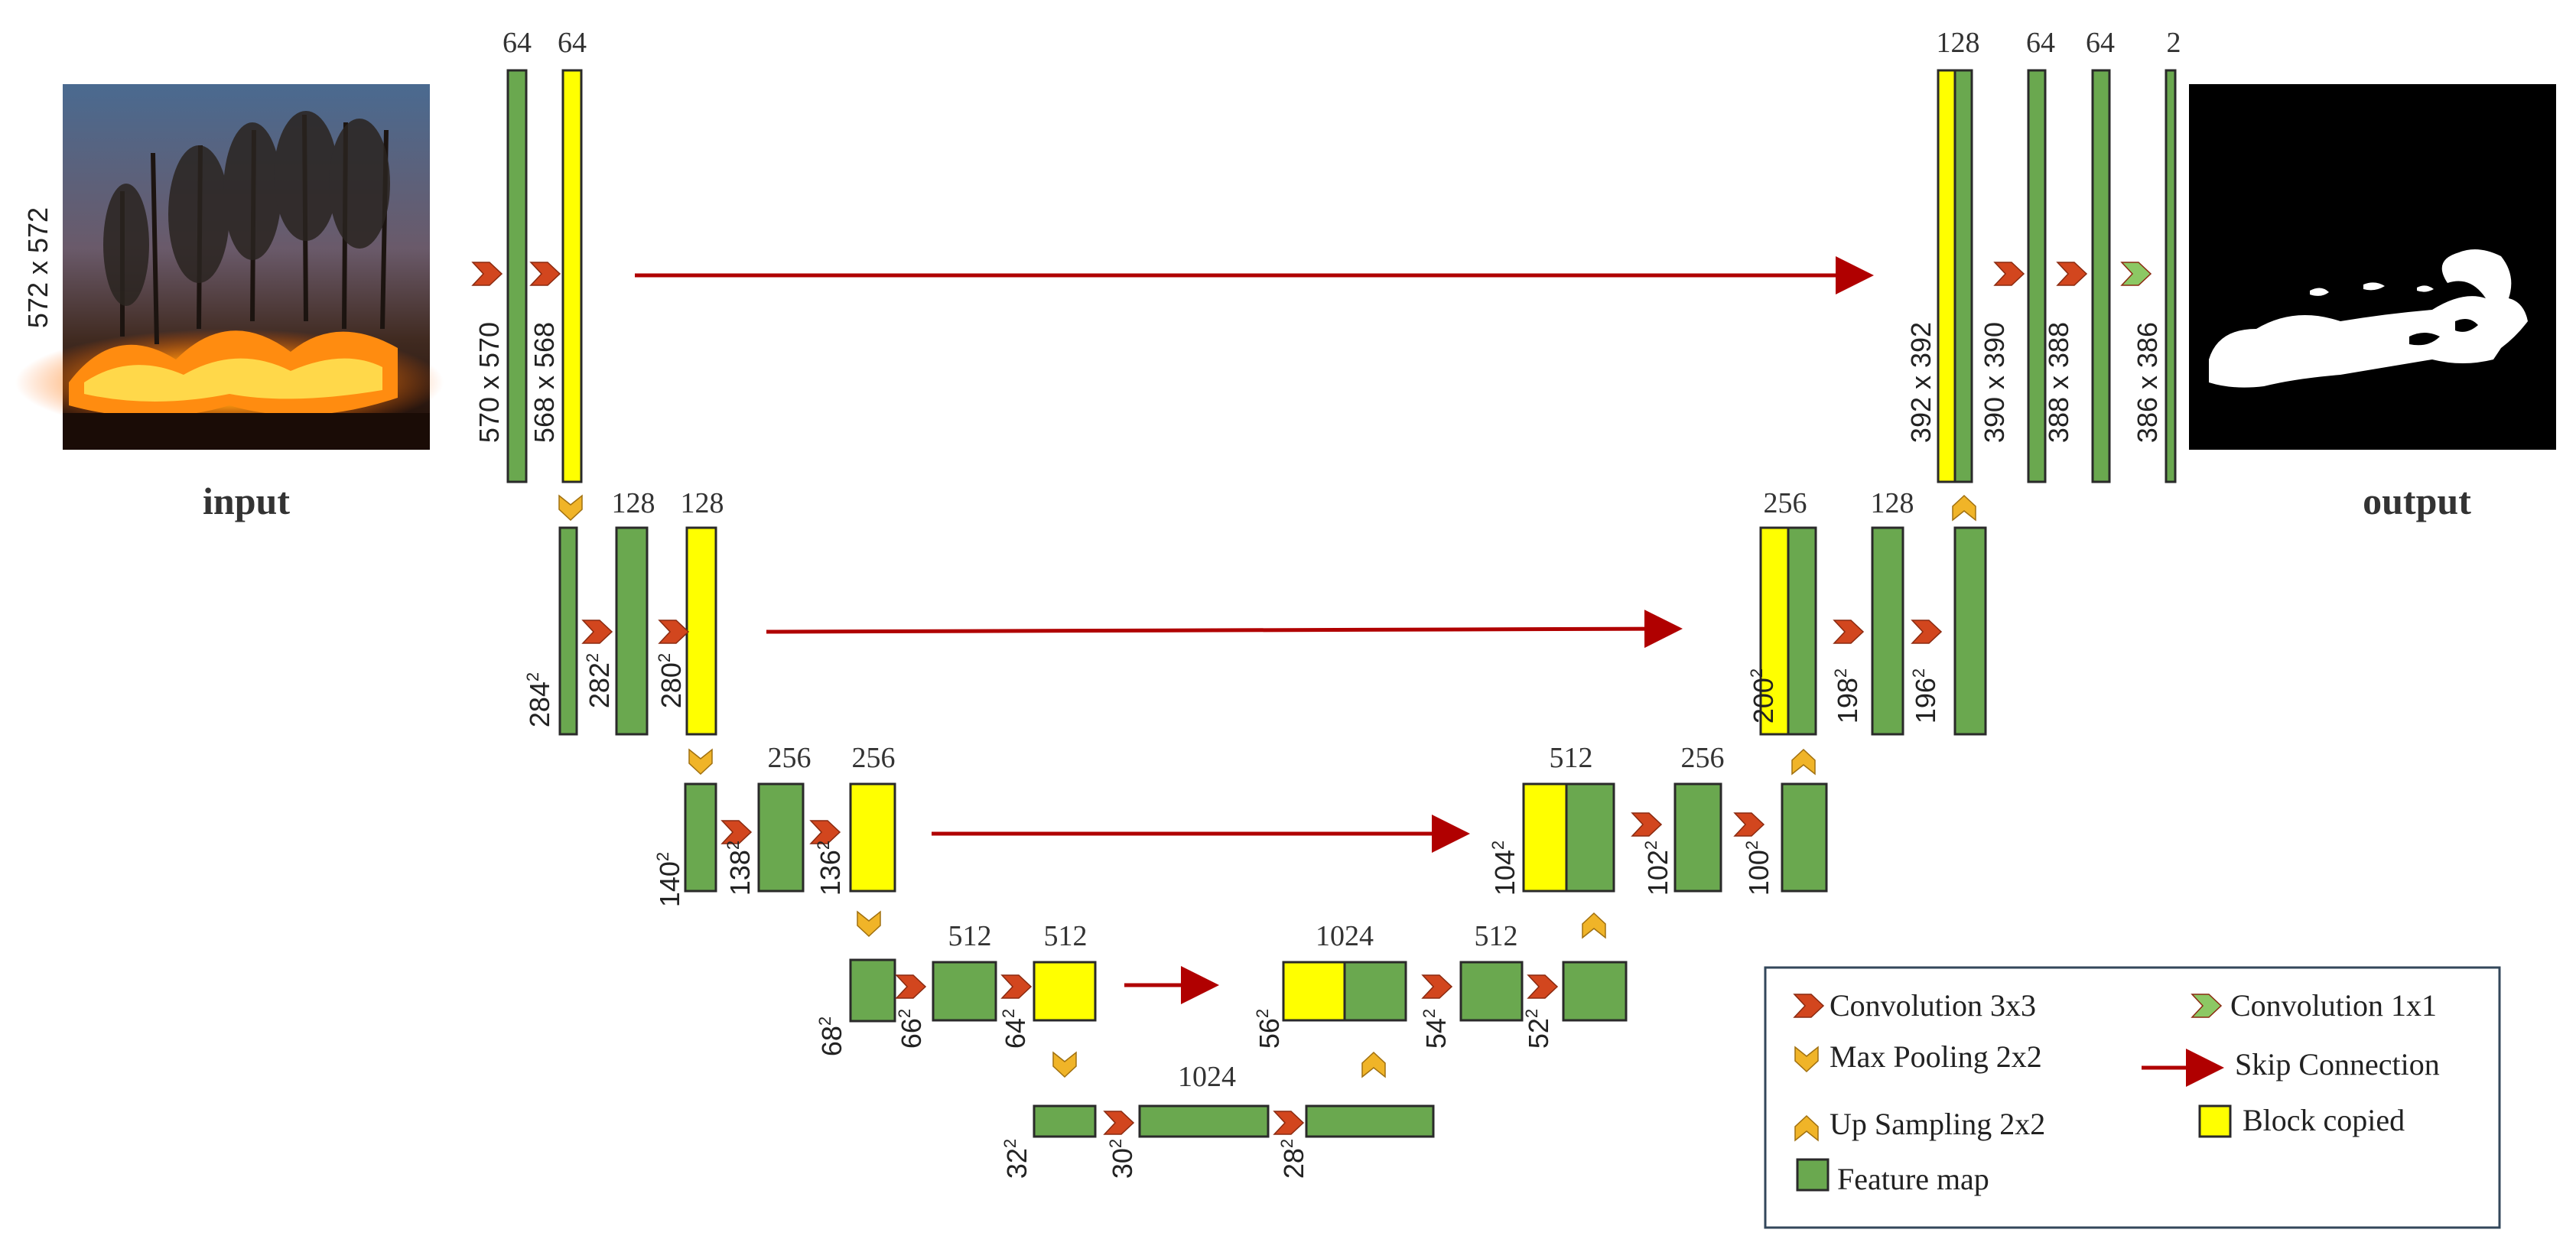  Describe the element at coordinates (1994, 383) in the screenshot. I see `size-label: 390 x 390` at that location.